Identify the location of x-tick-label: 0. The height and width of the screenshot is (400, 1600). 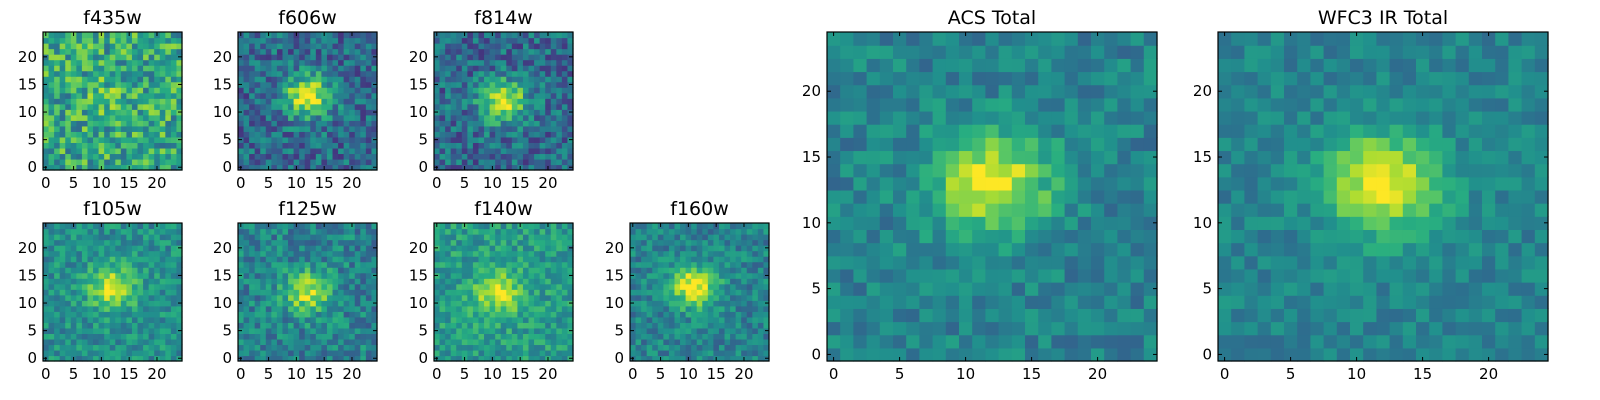
(241, 374).